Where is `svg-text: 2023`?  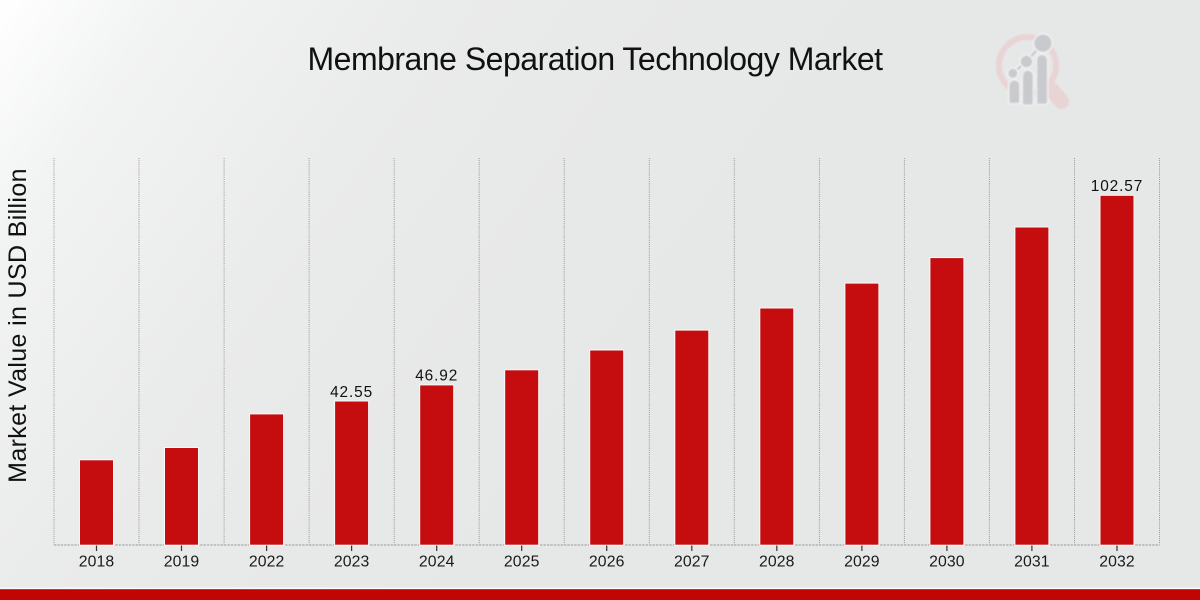
svg-text: 2023 is located at coordinates (352, 562).